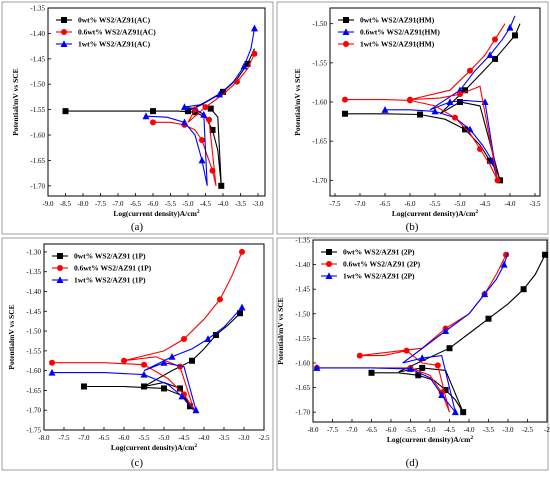 Image resolution: width=550 pixels, height=477 pixels. Describe the element at coordinates (302, 314) in the screenshot. I see `y-tick-label: -1.50` at that location.